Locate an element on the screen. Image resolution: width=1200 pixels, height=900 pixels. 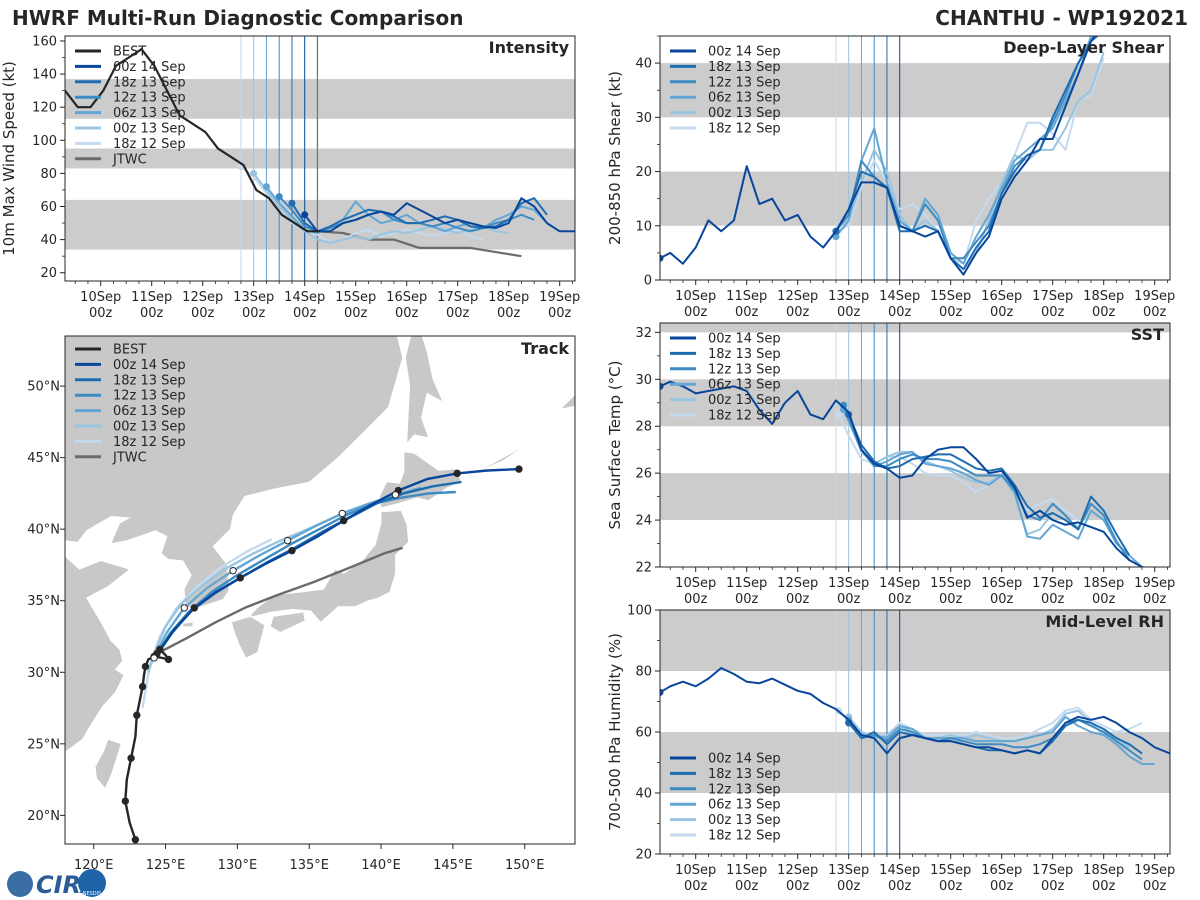
y-tick-label: 120 is located at coordinates (44, 108).